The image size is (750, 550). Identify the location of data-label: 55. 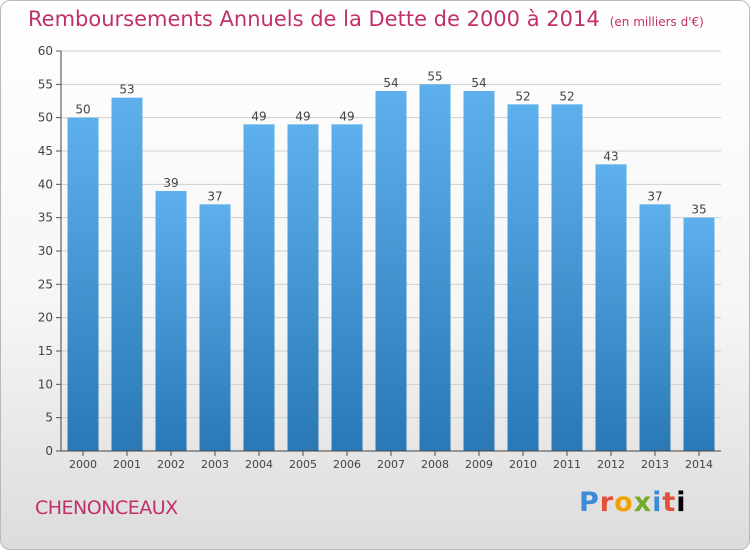
(434, 76).